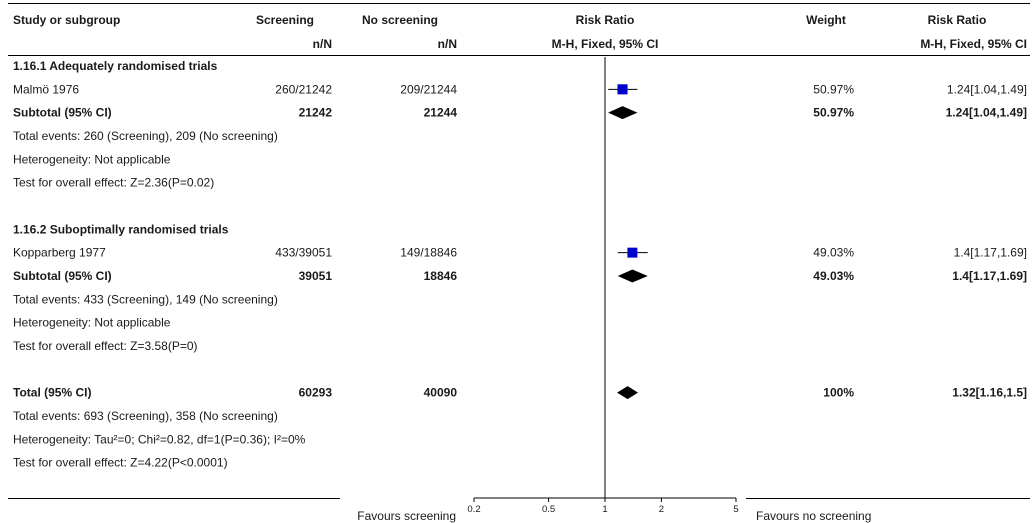 The width and height of the screenshot is (1035, 523). What do you see at coordinates (316, 113) in the screenshot?
I see `row-screening-value: 21242` at bounding box center [316, 113].